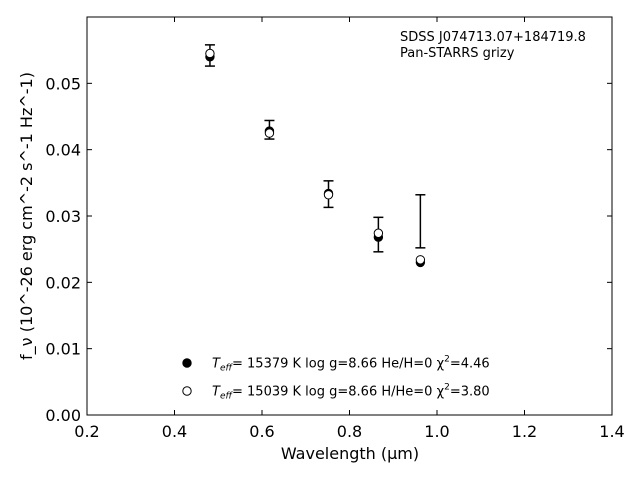 This screenshot has height=480, width=640. What do you see at coordinates (261, 431) in the screenshot?
I see `x-tick-label: 0.6` at bounding box center [261, 431].